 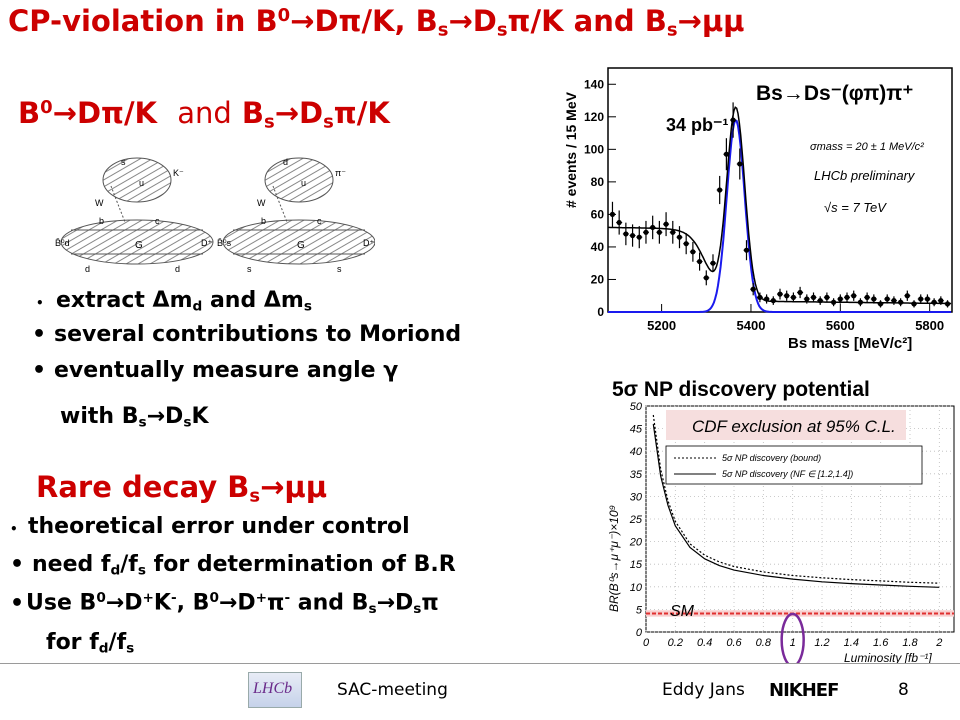 I want to click on svg-text: D⁺, so click(x=206, y=243).